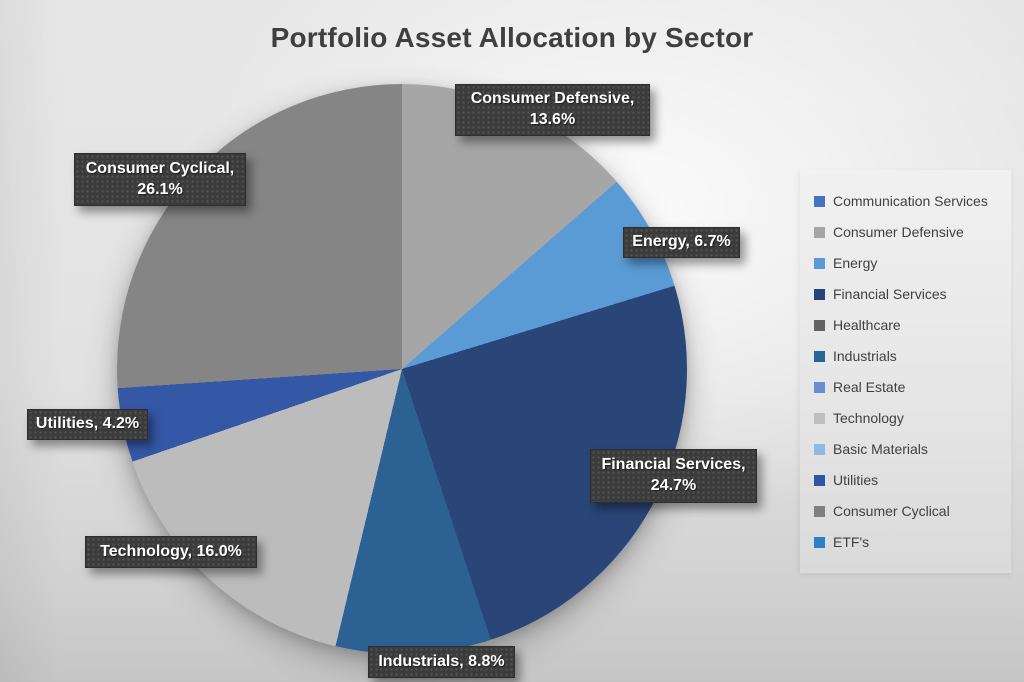 Image resolution: width=1024 pixels, height=682 pixels. What do you see at coordinates (673, 476) in the screenshot?
I see `data-label-financial-services: Financial Services, 24.7%` at bounding box center [673, 476].